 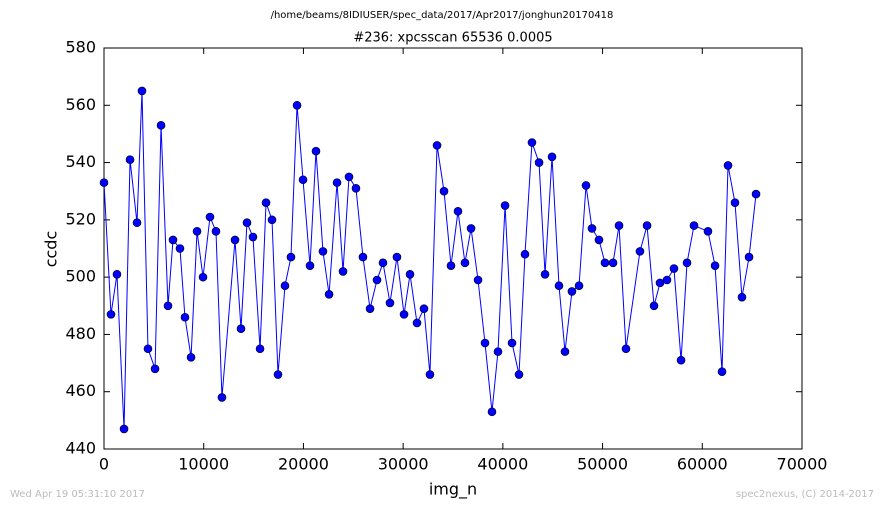 I want to click on x-tick-label: 60000, so click(x=702, y=464).